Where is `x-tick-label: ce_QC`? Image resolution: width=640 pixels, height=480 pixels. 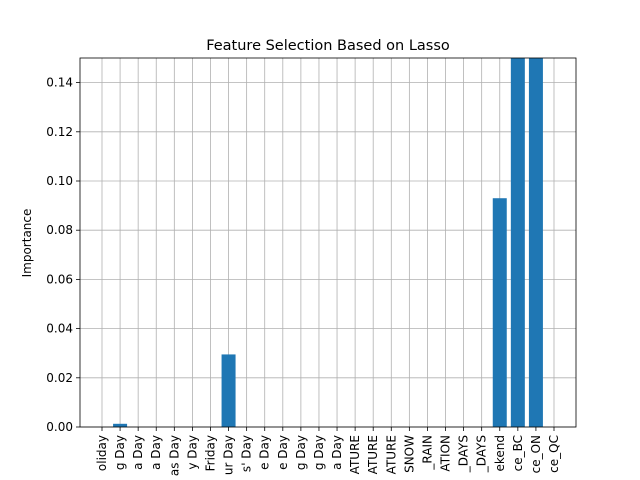
x-tick-label: ce_QC is located at coordinates (554, 454).